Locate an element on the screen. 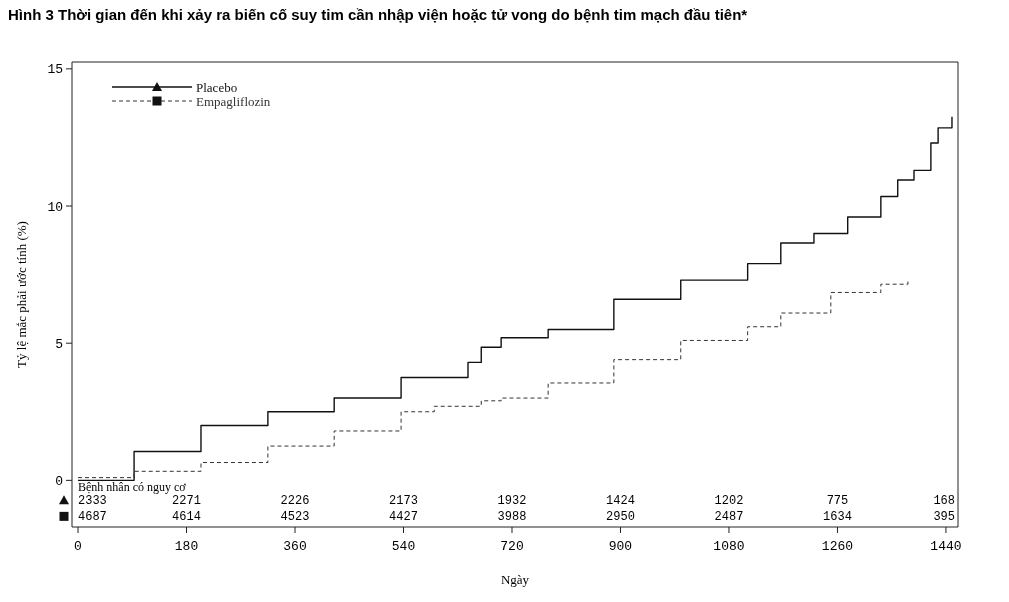  text: Empagliflozin is located at coordinates (233, 101).